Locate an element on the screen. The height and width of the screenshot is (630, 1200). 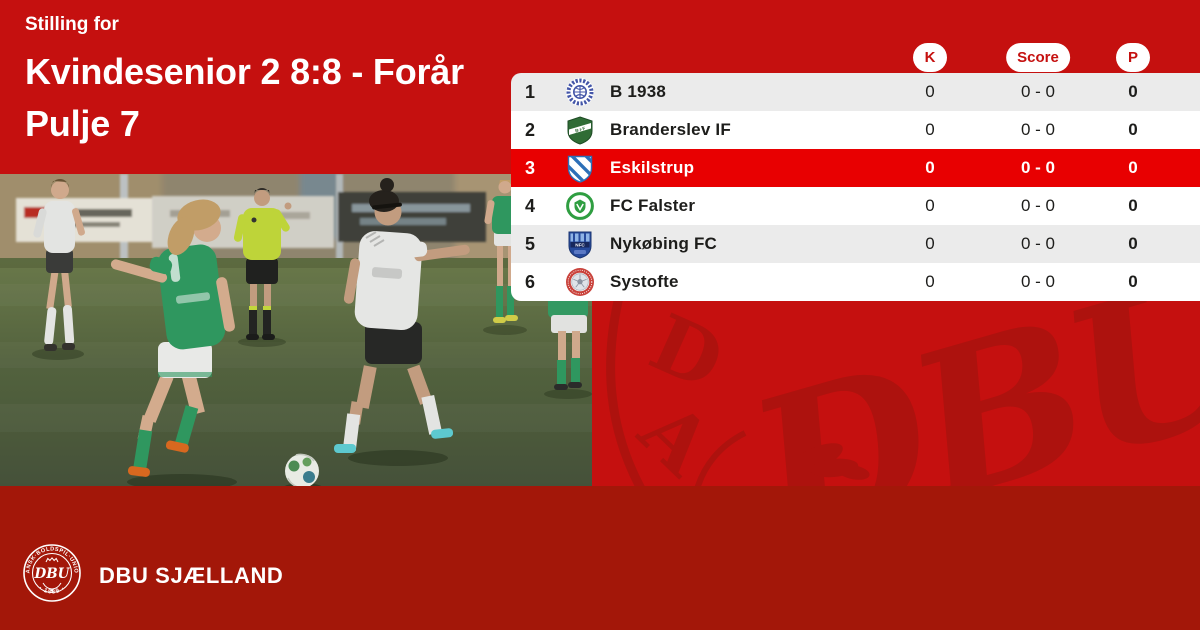
position-cell: 3 is located at coordinates (529, 167).